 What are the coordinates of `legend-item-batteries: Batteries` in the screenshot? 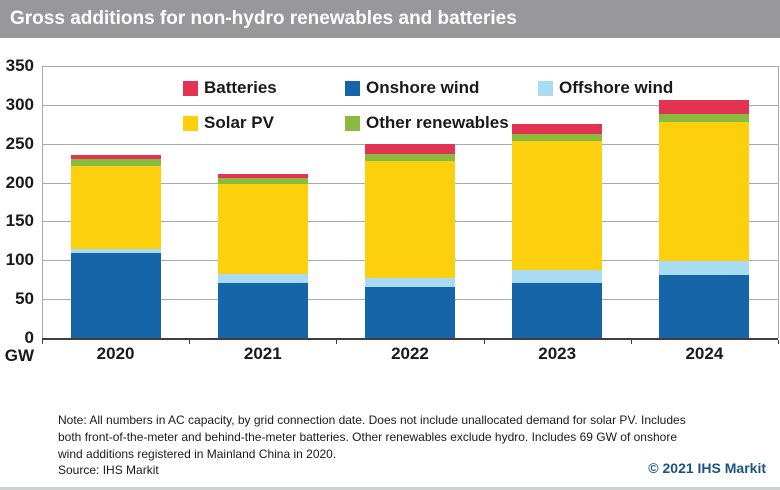 It's located at (230, 88).